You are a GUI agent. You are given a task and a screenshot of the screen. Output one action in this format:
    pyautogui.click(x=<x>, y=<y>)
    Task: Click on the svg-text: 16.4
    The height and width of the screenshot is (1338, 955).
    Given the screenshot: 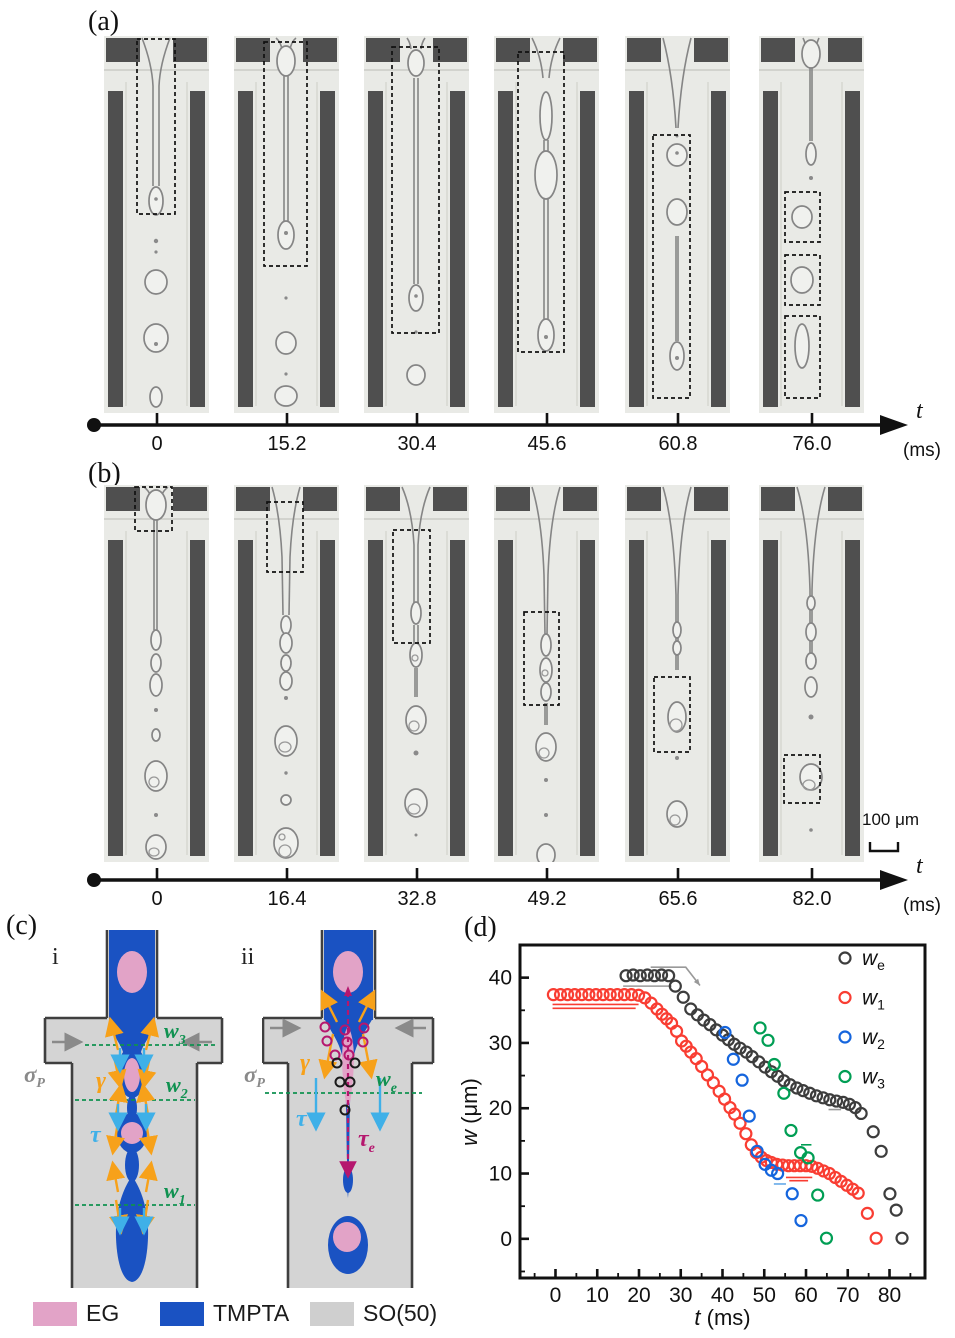 What is the action you would take?
    pyautogui.click(x=287, y=899)
    